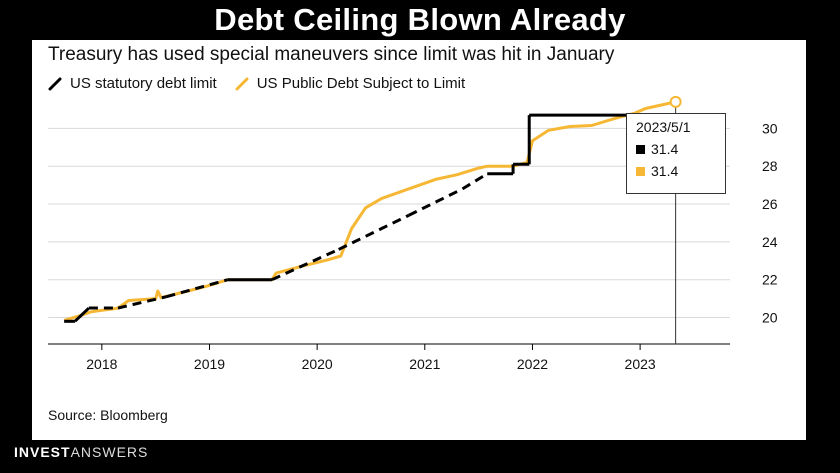 This screenshot has height=473, width=840. Describe the element at coordinates (640, 364) in the screenshot. I see `x-tick-label-2023: 2023` at that location.